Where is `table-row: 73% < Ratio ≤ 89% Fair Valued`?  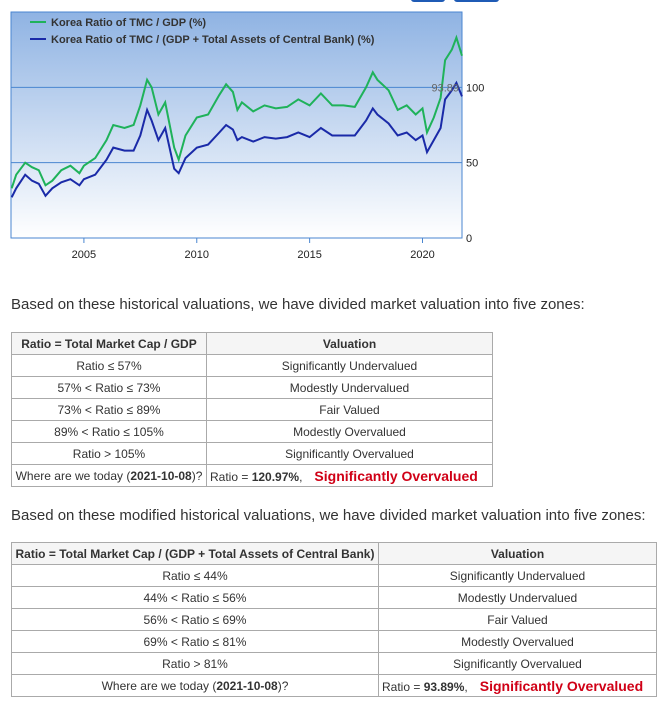
table-row: 73% < Ratio ≤ 89% Fair Valued is located at coordinates (252, 409).